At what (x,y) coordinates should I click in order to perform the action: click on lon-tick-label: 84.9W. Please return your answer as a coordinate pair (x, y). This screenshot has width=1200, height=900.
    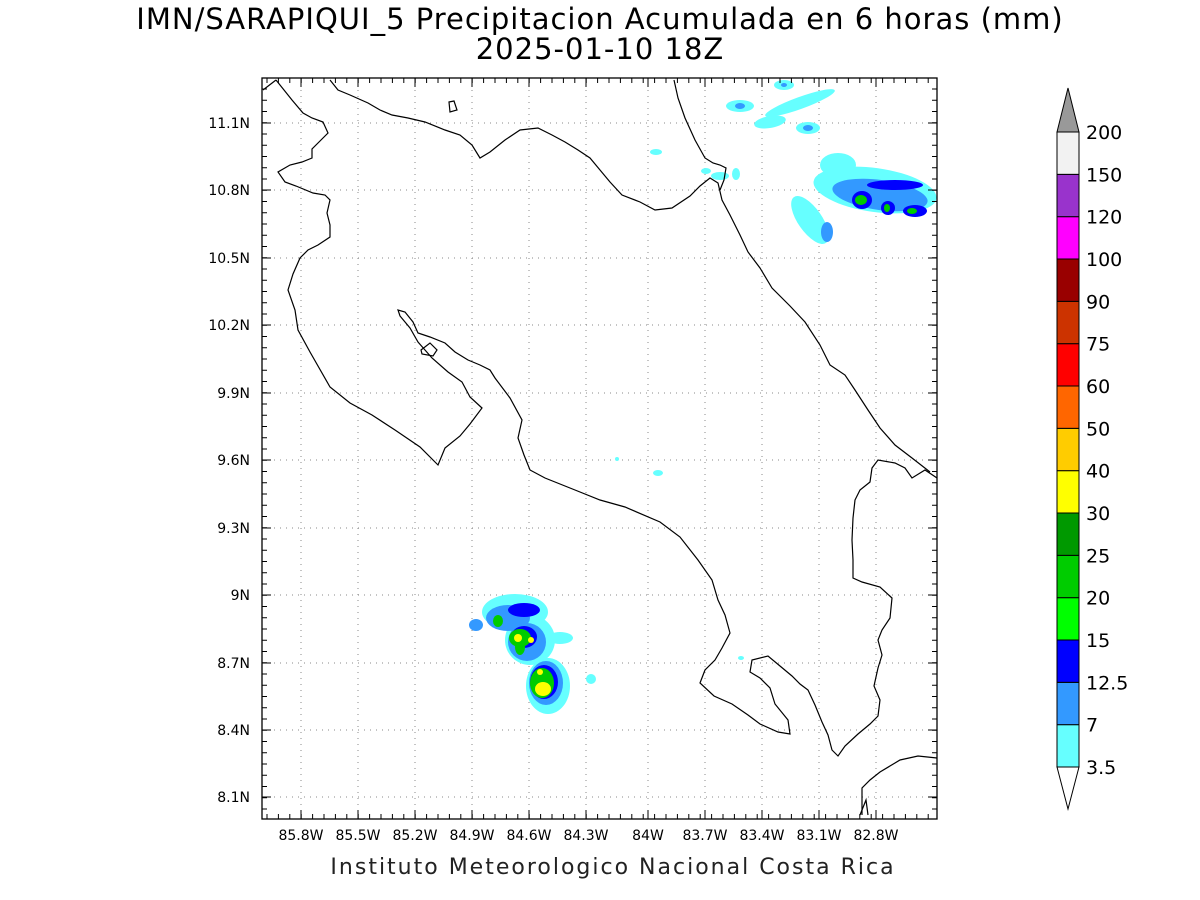
    Looking at the image, I should click on (471, 836).